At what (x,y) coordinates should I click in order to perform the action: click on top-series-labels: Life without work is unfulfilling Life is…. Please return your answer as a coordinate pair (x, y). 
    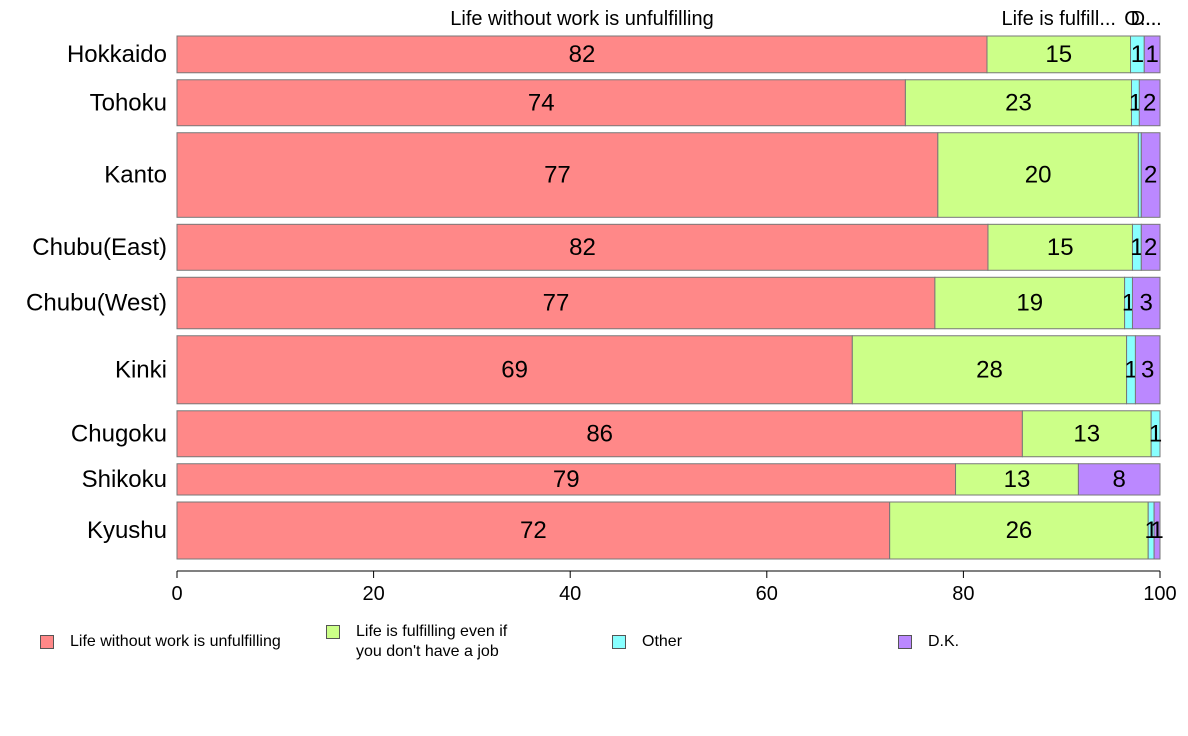
    Looking at the image, I should click on (805, 19).